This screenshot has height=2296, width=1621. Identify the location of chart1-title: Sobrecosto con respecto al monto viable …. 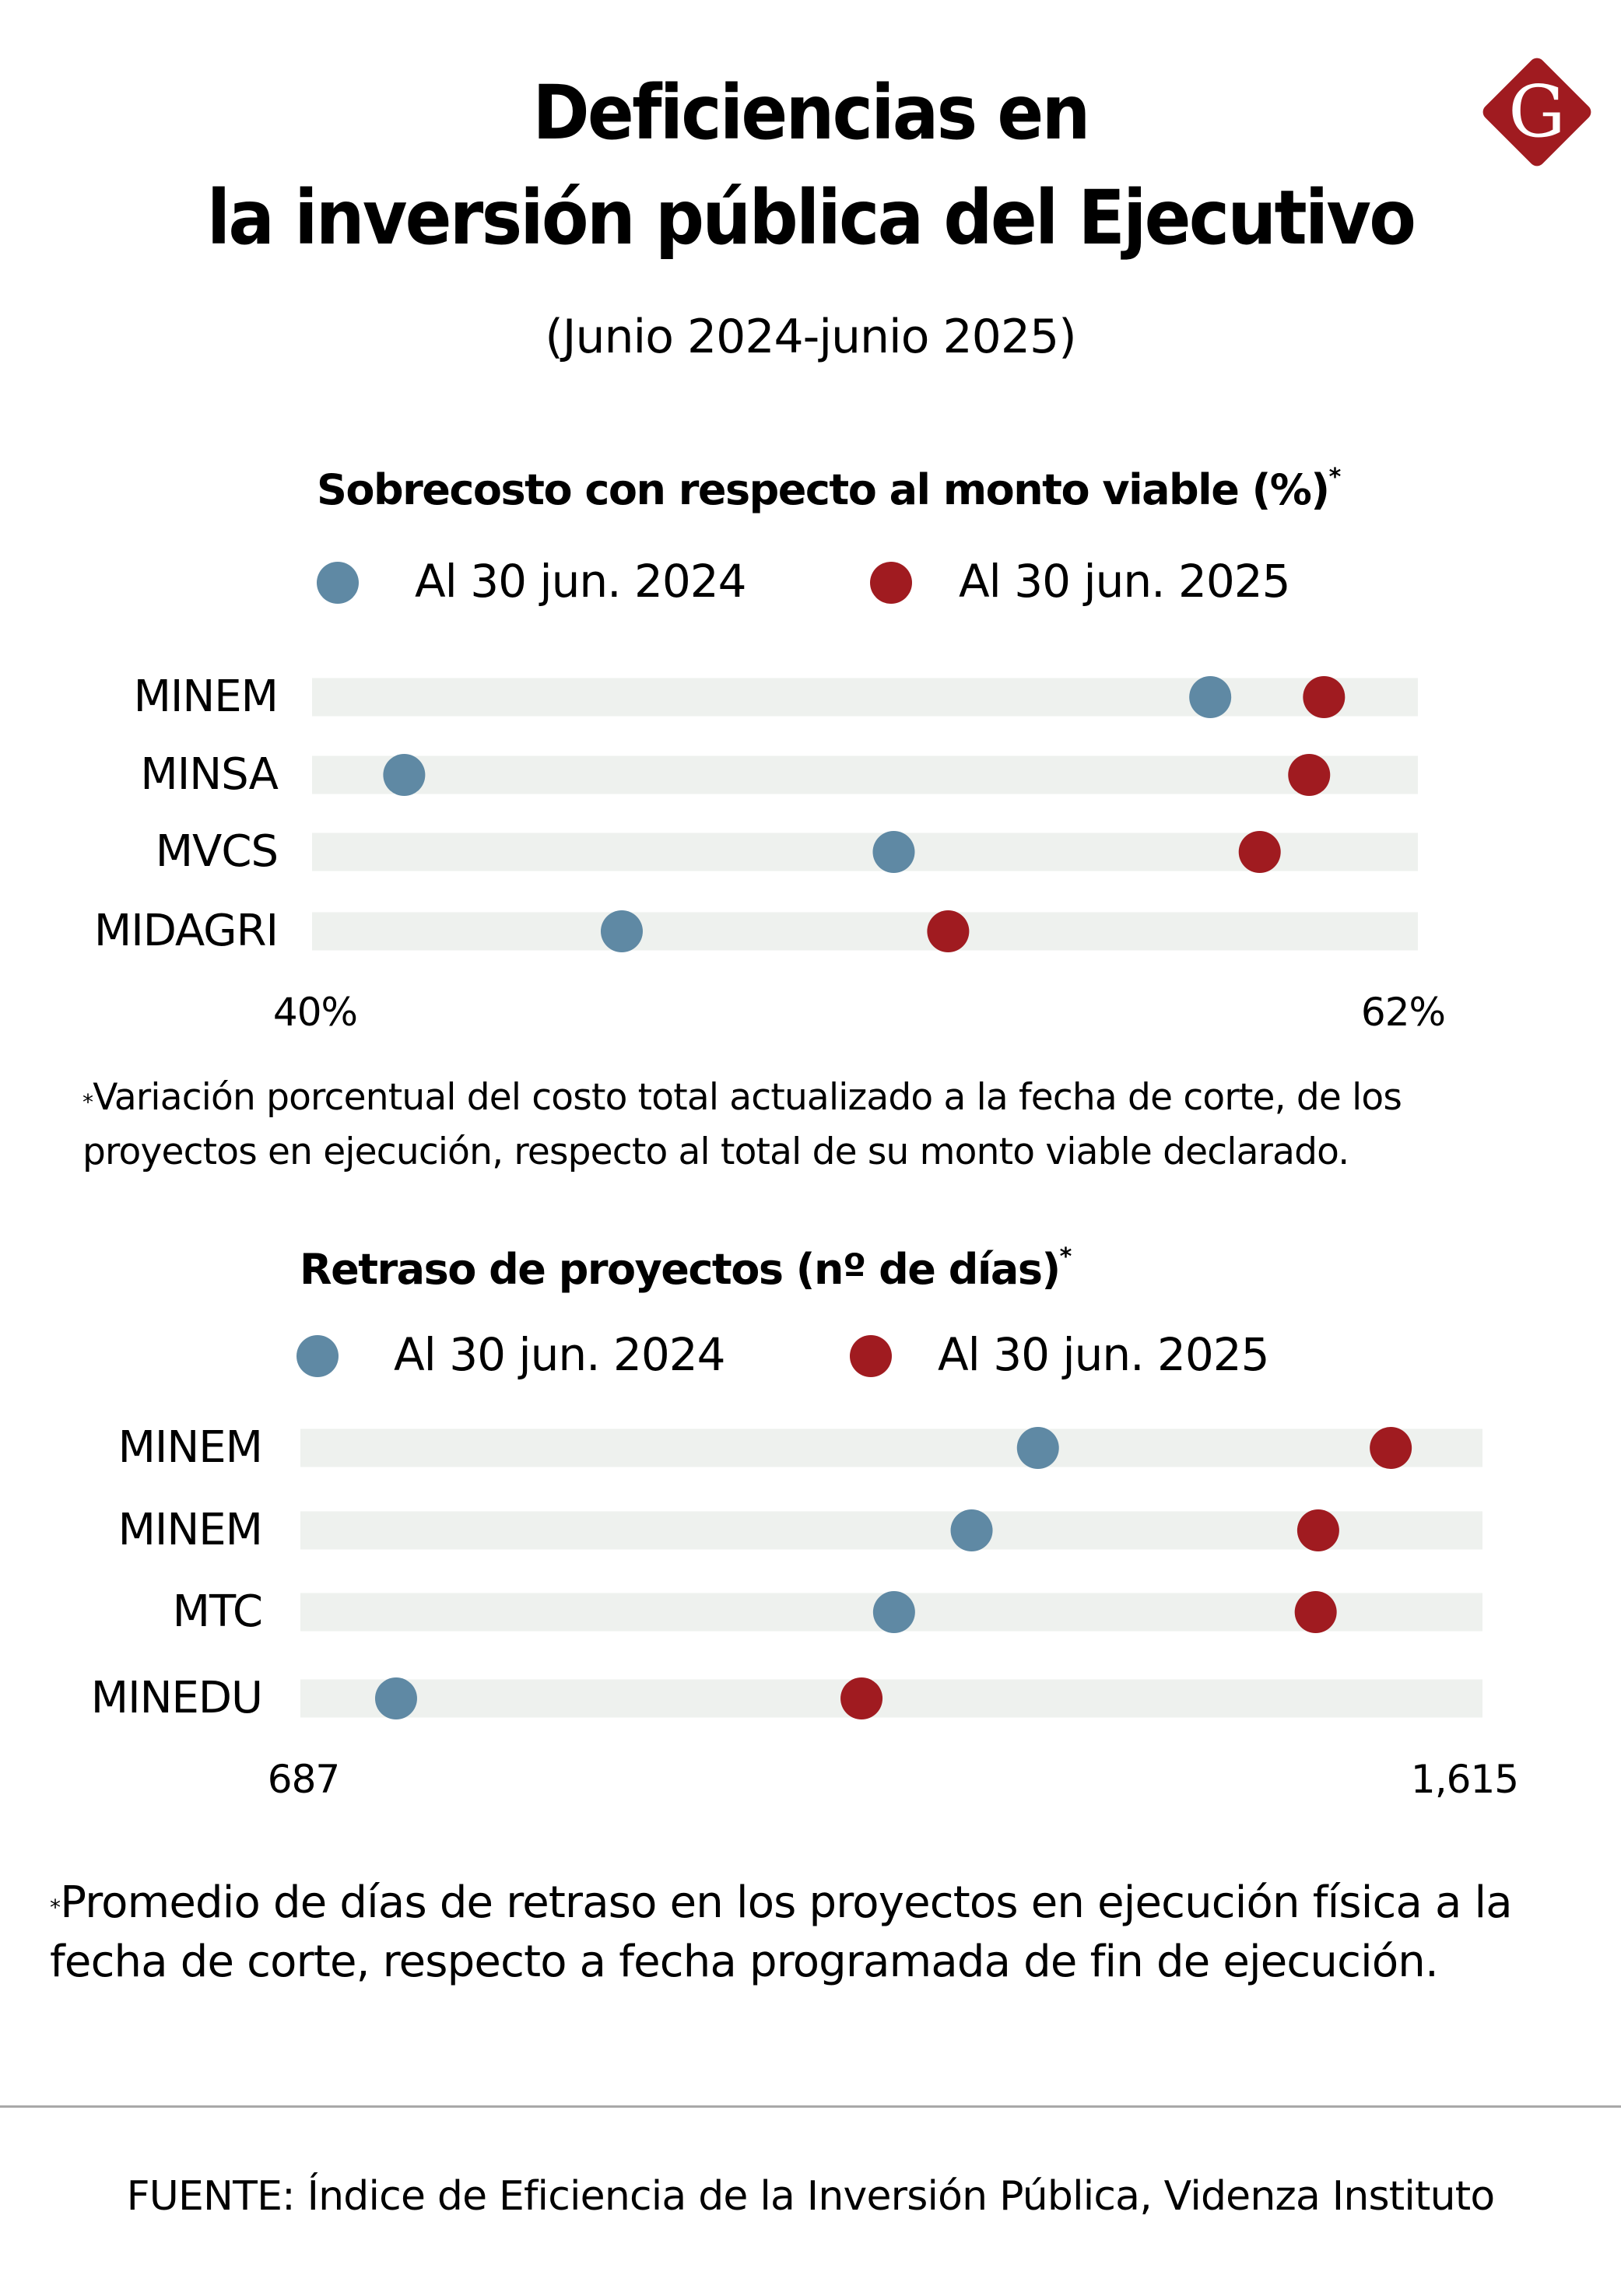
(829, 488).